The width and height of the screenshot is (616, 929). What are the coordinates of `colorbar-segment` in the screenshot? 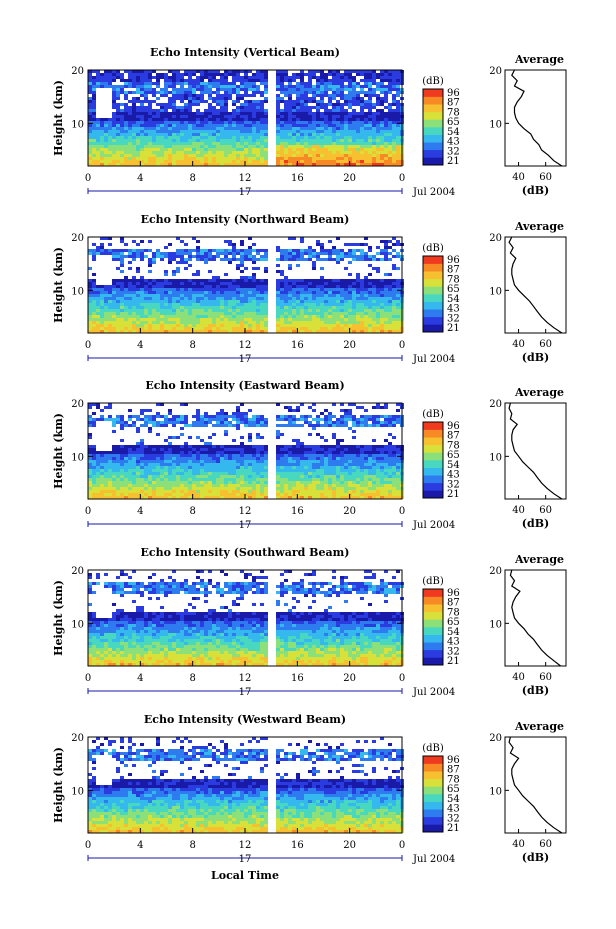 It's located at (433, 153).